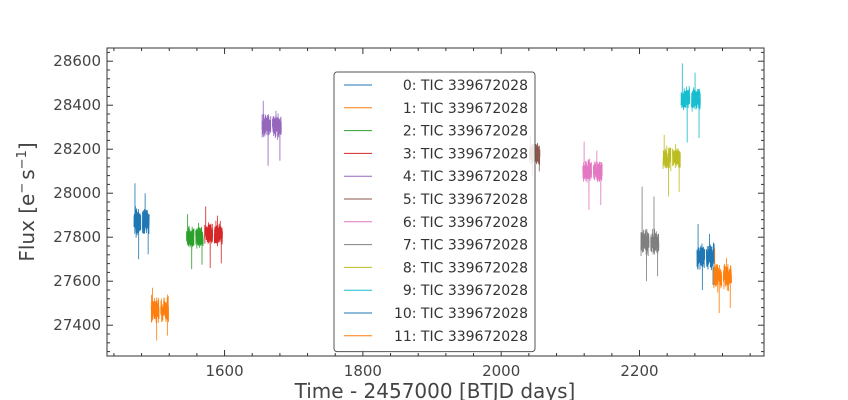 This screenshot has height=400, width=848. What do you see at coordinates (77, 325) in the screenshot?
I see `y-tick-label-27400: 27400` at bounding box center [77, 325].